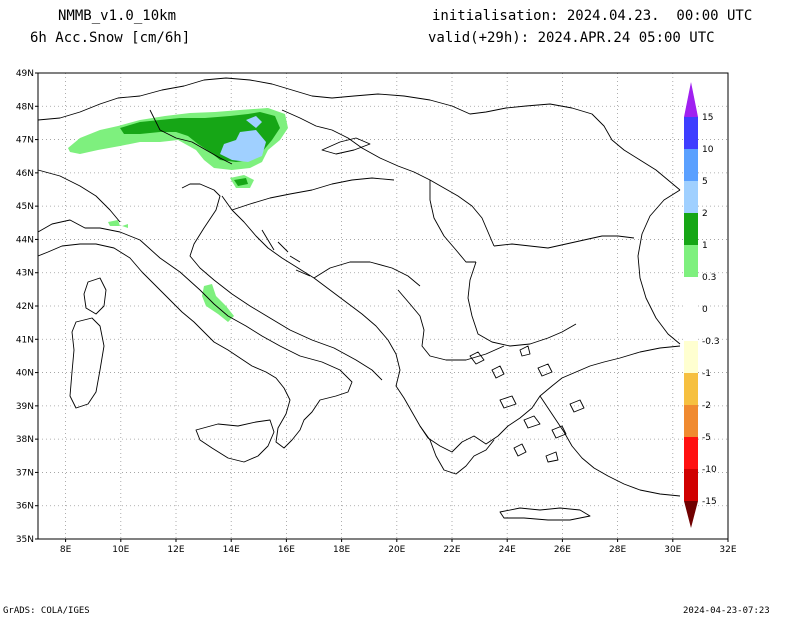  What do you see at coordinates (562, 550) in the screenshot?
I see `lon-tick-label: 26E` at bounding box center [562, 550].